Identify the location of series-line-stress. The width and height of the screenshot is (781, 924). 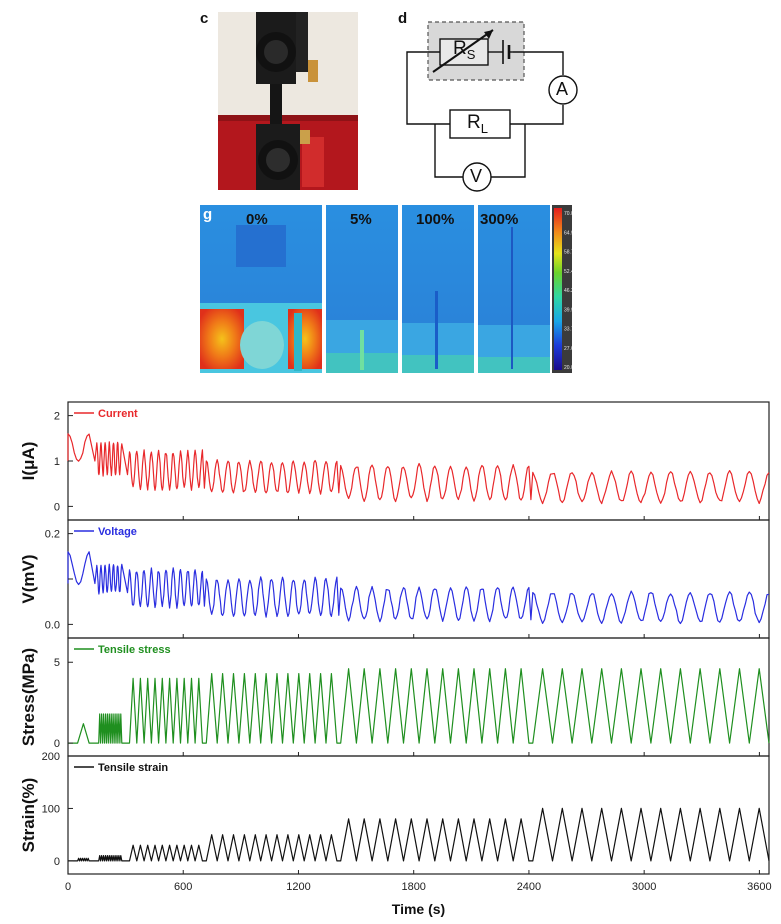
(419, 706).